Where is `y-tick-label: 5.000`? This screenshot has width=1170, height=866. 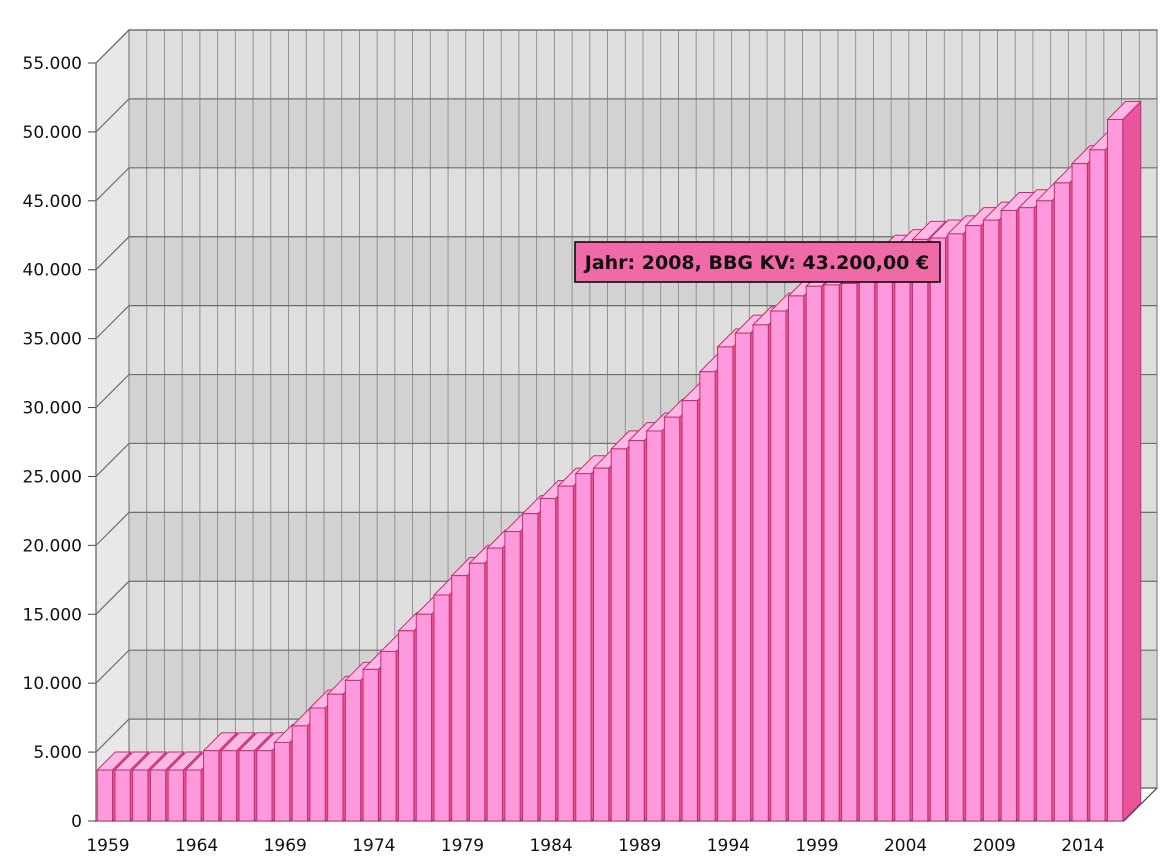 y-tick-label: 5.000 is located at coordinates (57, 753).